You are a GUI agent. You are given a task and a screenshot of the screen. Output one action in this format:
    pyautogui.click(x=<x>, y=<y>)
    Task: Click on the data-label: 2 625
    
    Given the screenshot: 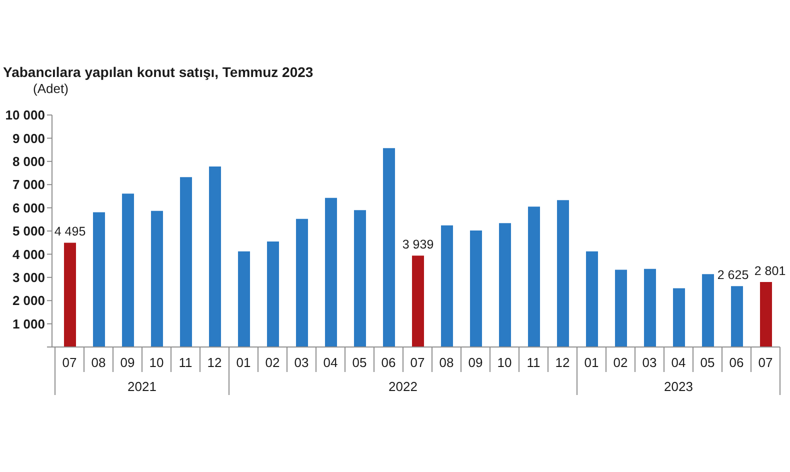 What is the action you would take?
    pyautogui.click(x=733, y=275)
    